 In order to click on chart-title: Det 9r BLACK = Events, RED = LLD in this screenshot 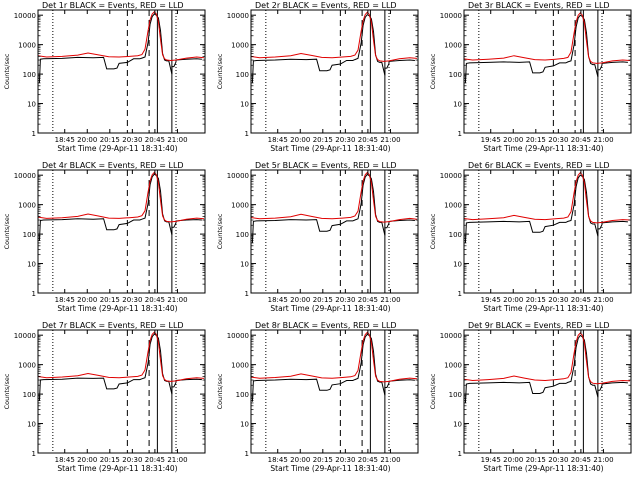, I will do `click(539, 325)`.